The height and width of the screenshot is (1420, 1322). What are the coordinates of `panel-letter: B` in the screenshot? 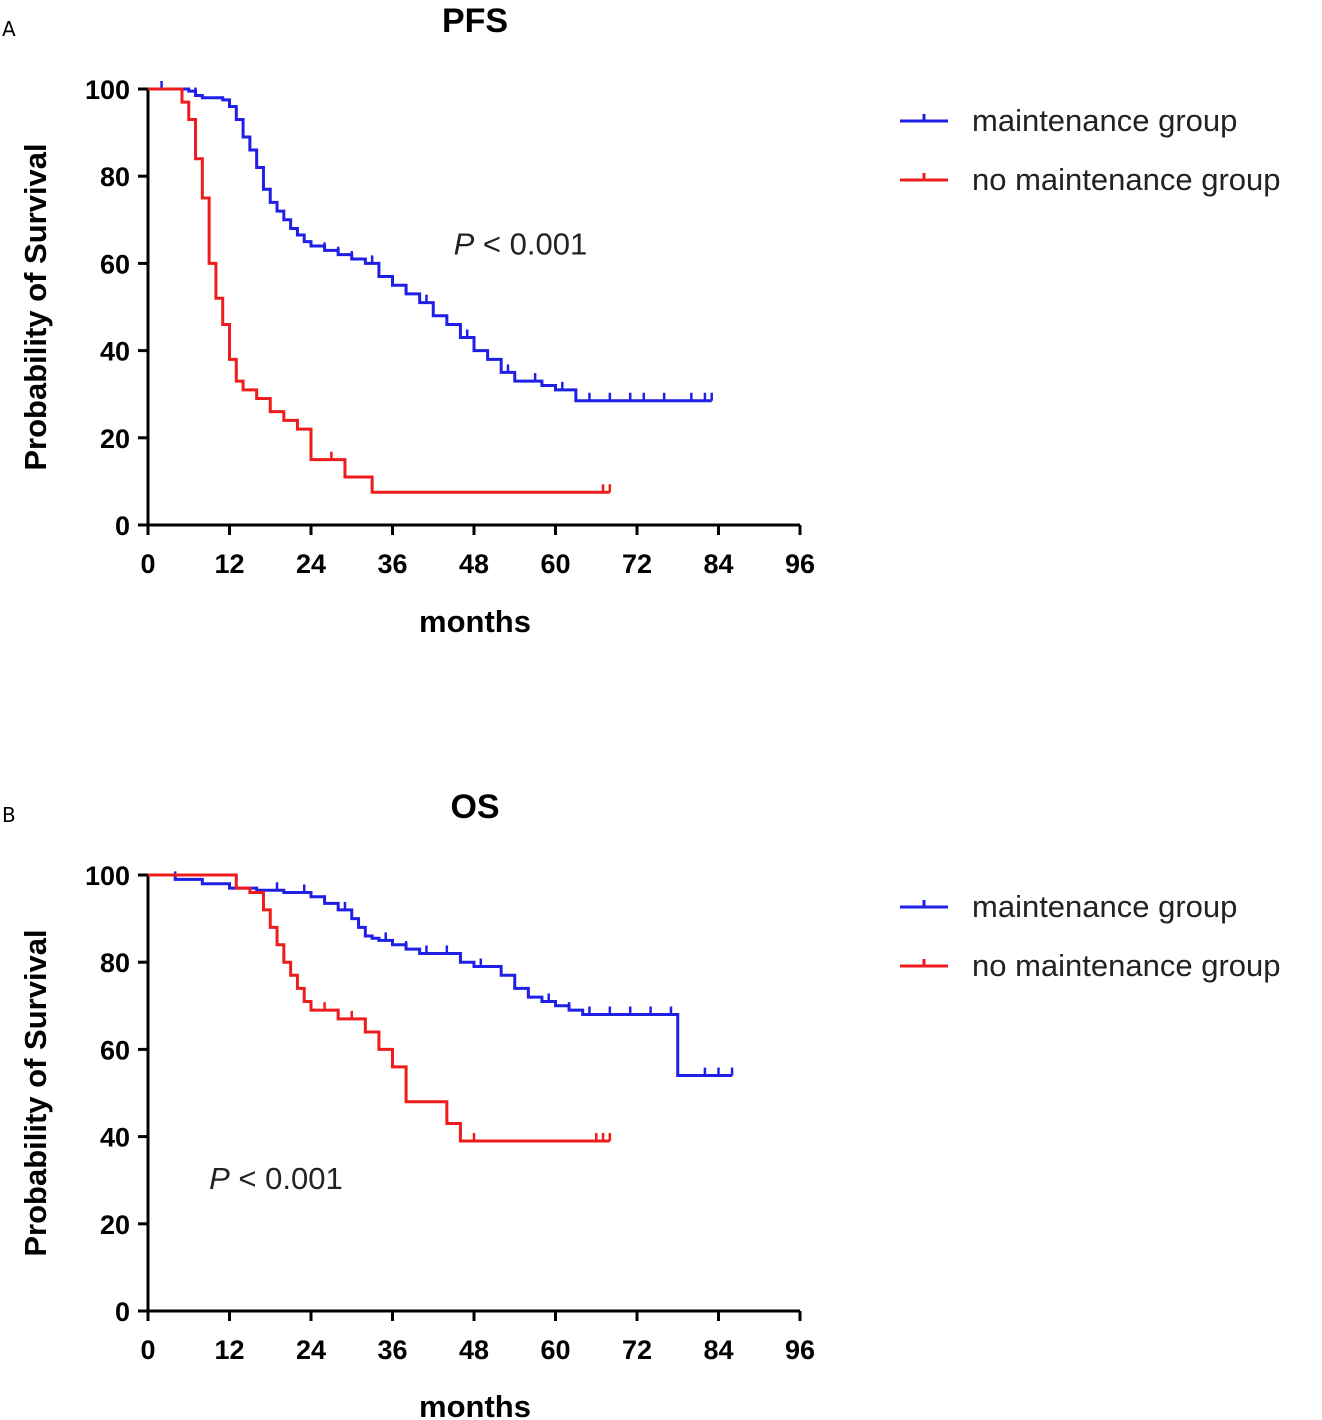 It's located at (9, 815).